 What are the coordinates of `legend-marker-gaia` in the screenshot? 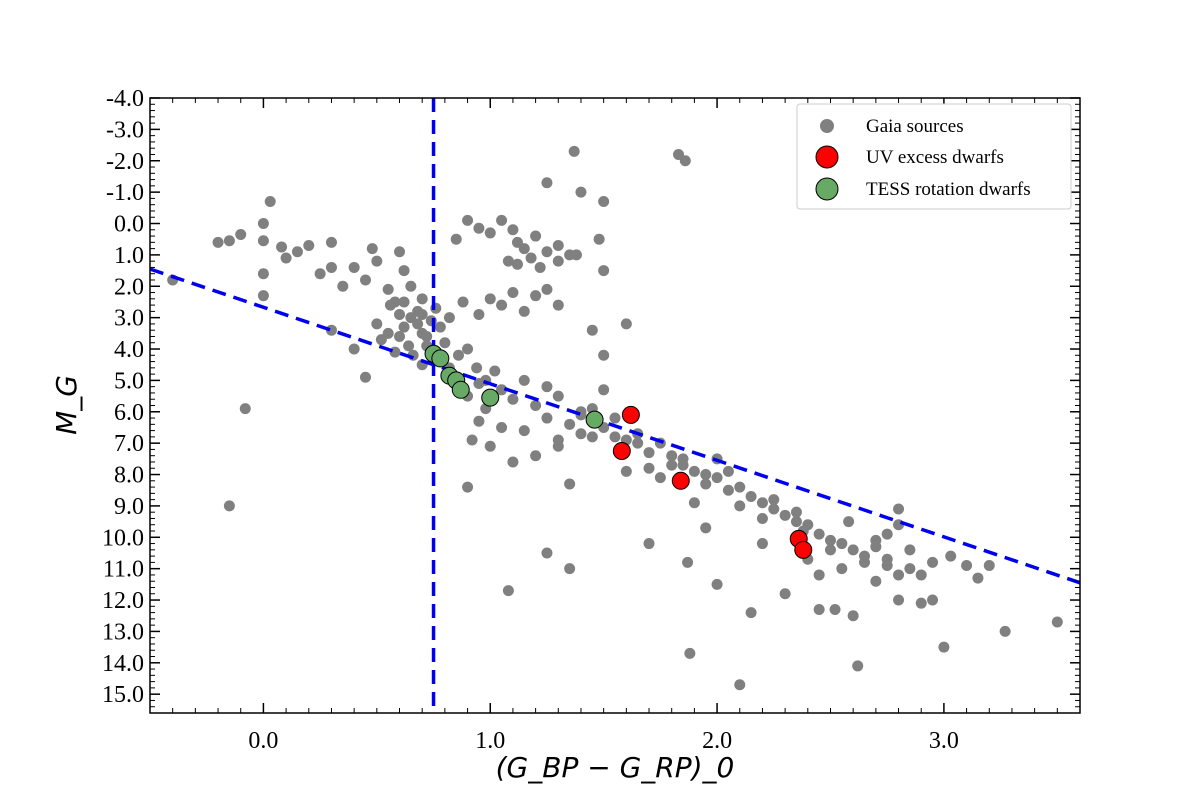 It's located at (827, 126).